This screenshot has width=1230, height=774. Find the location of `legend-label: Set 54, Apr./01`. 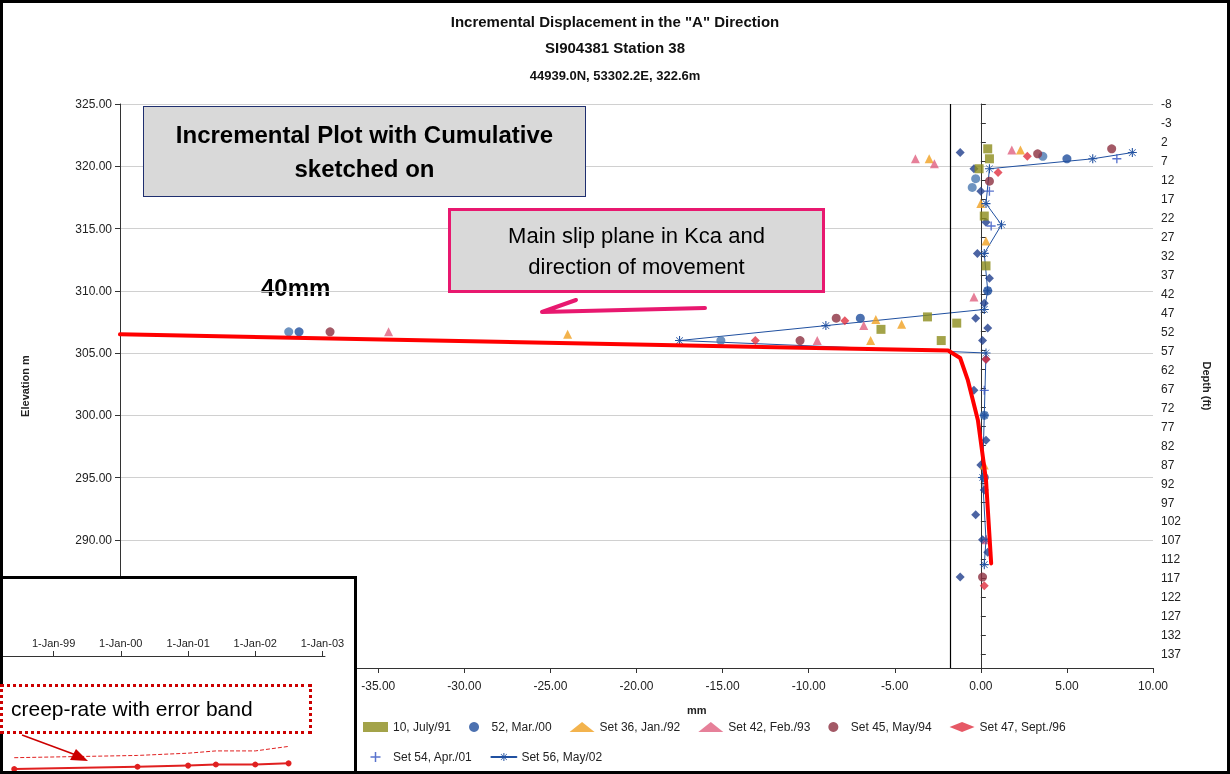

legend-label: Set 54, Apr./01 is located at coordinates (433, 757).